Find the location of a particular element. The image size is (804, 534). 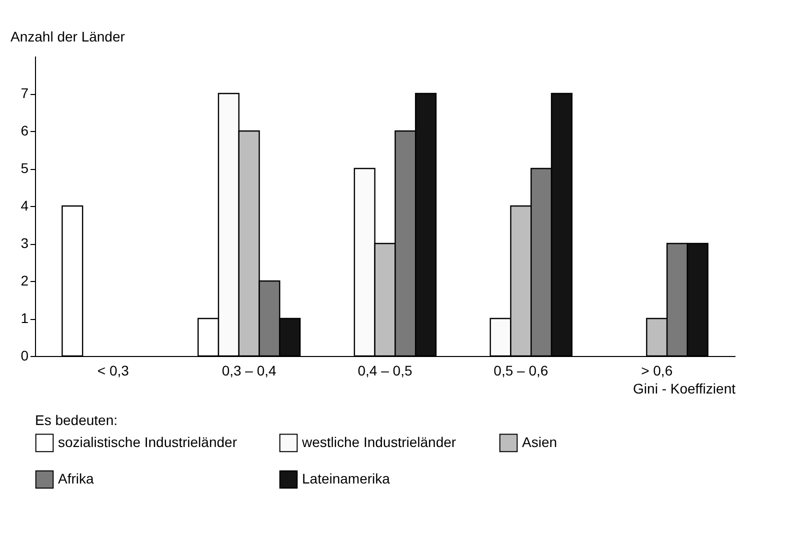

y-tick-label: 1 is located at coordinates (24, 318).